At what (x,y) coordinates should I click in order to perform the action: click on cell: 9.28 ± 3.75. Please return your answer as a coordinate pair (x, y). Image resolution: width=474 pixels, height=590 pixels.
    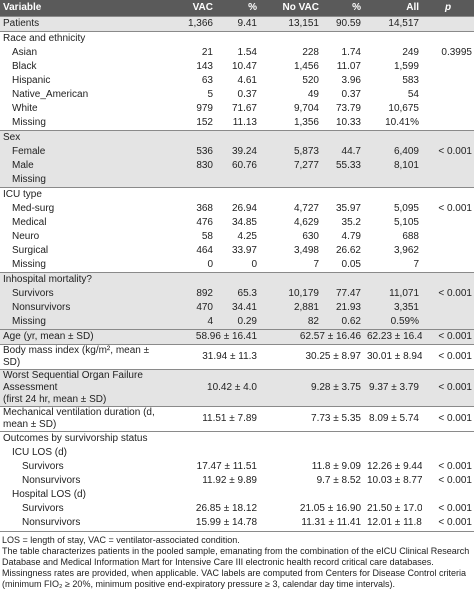
    Looking at the image, I should click on (312, 388).